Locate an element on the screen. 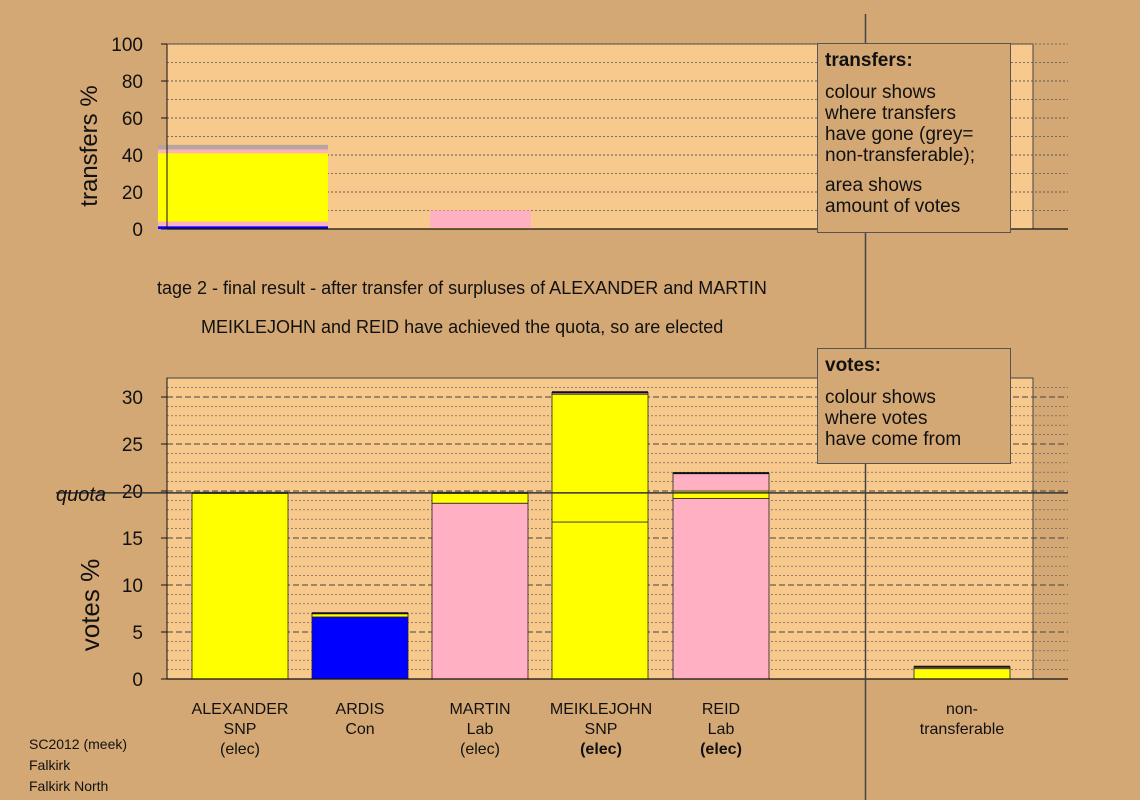 The height and width of the screenshot is (800, 1140). candidate-name: ARDIS is located at coordinates (360, 709).